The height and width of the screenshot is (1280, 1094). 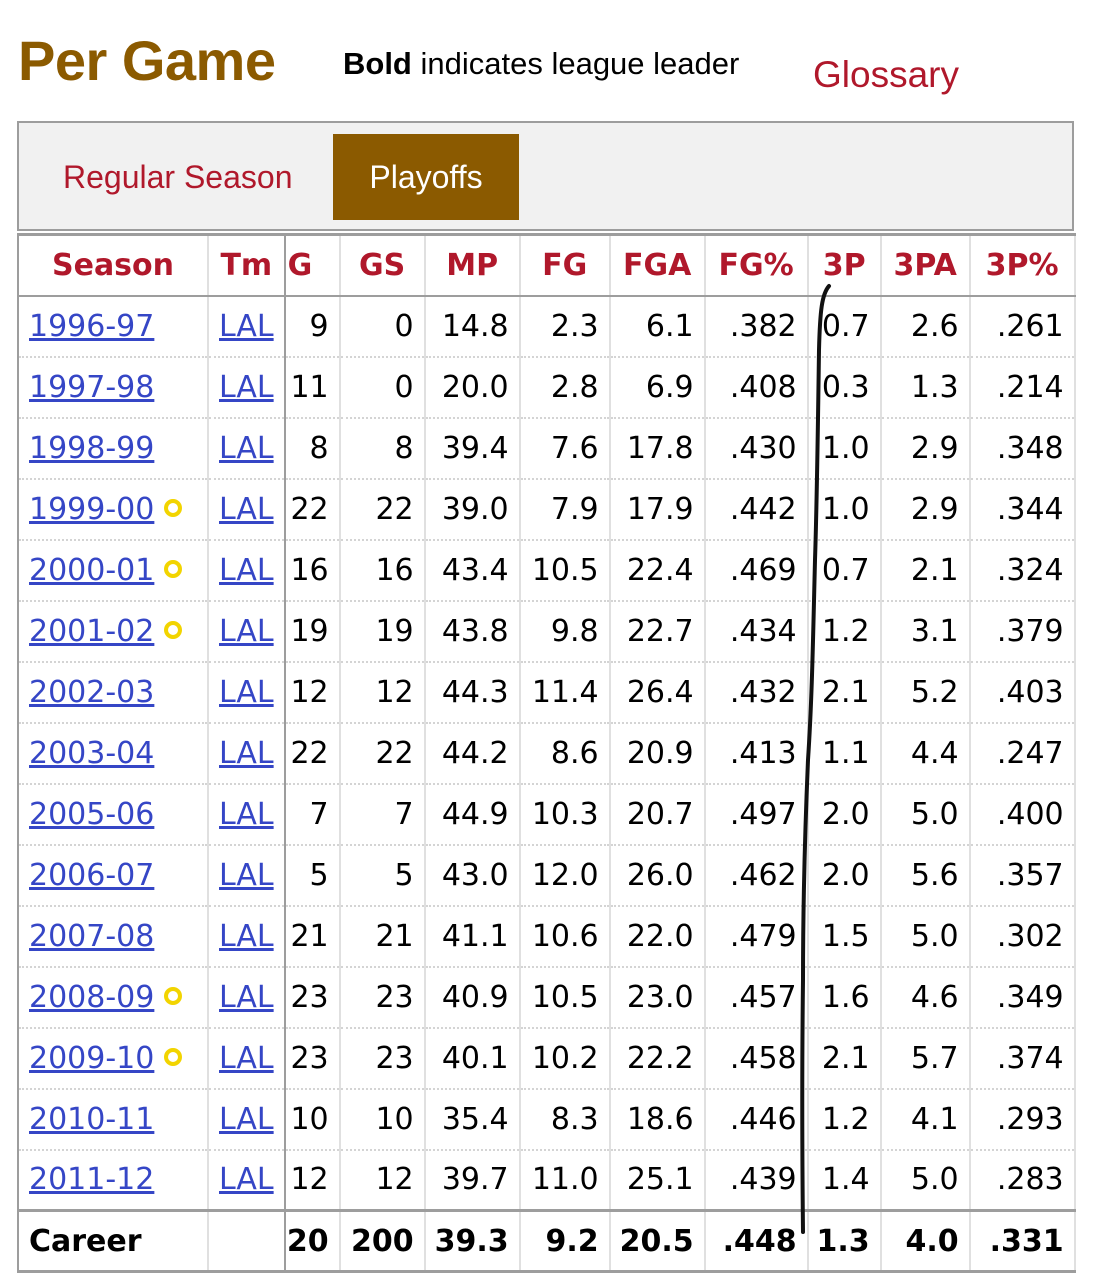 I want to click on cell-fga: 22.2, so click(x=656, y=1058).